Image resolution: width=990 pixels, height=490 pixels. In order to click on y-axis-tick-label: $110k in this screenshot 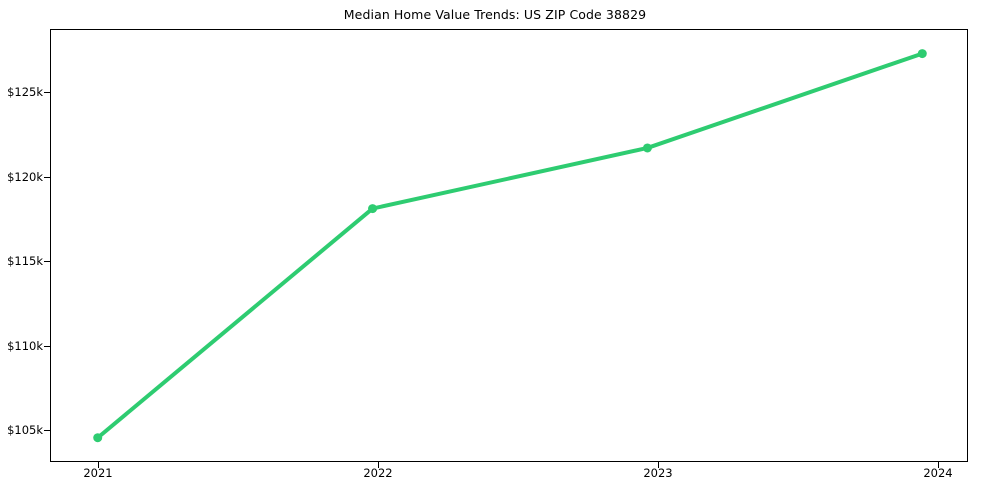, I will do `click(25, 346)`.